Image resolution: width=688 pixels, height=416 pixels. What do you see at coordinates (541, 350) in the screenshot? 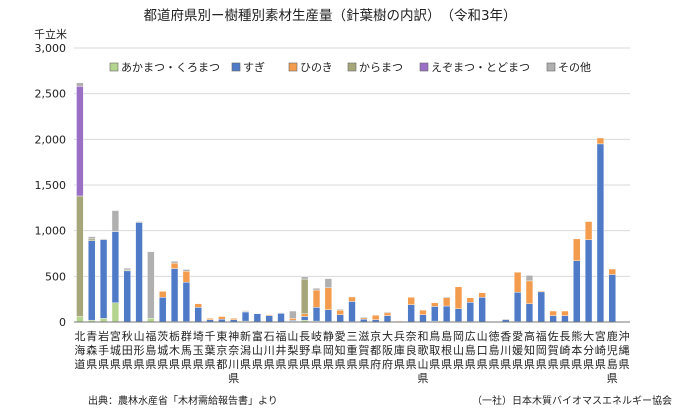
I see `x-tick-label: 福岡県` at bounding box center [541, 350].